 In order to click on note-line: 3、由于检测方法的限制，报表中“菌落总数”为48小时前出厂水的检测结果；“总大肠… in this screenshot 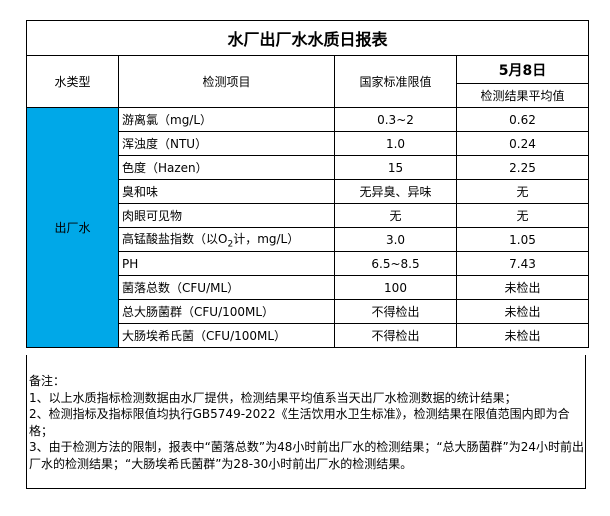, I will do `click(307, 455)`.